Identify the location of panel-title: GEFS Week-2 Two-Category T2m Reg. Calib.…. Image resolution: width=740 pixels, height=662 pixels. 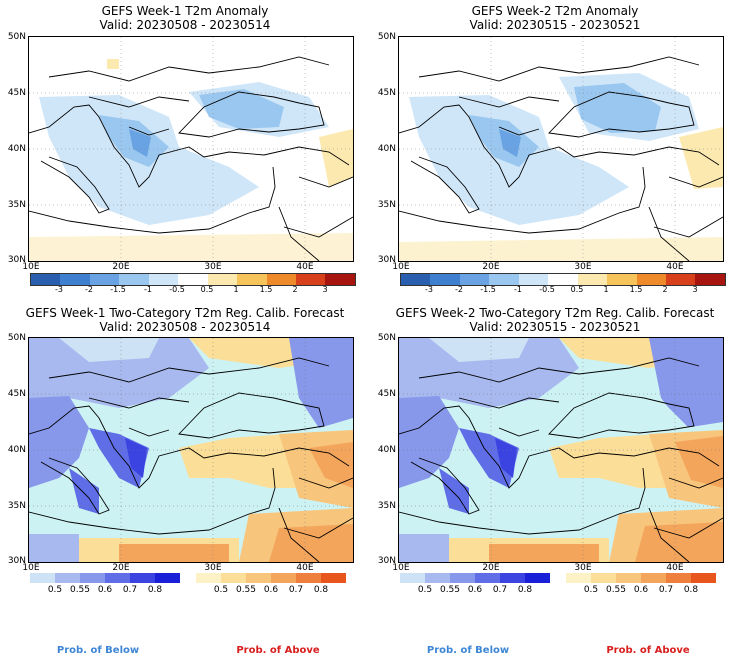
(555, 313).